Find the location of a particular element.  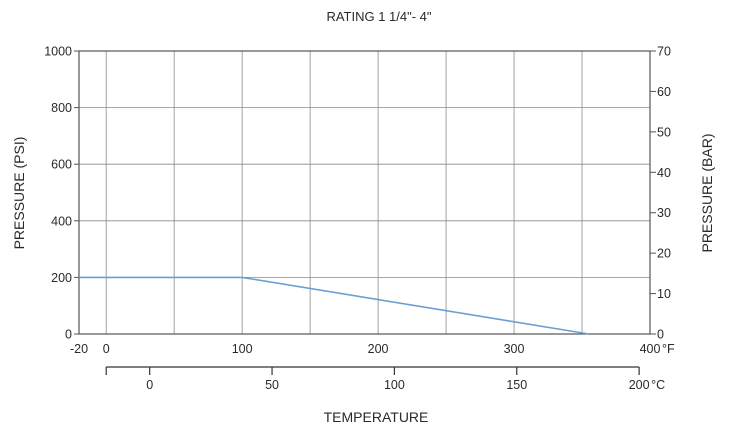

series-layer is located at coordinates (334, 305).